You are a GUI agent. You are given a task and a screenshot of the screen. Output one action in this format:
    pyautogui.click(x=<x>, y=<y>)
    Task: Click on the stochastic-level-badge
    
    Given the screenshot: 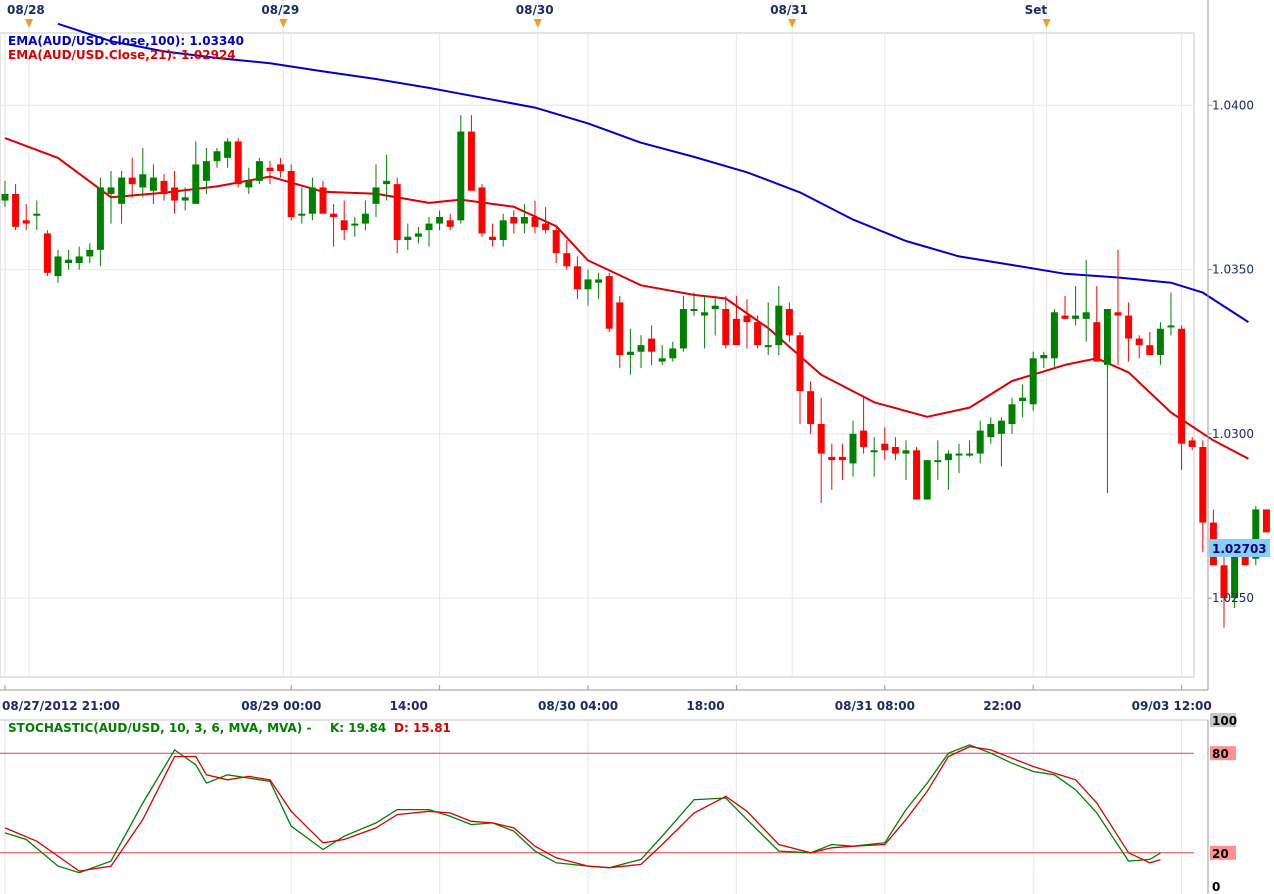 What is the action you would take?
    pyautogui.click(x=1223, y=852)
    